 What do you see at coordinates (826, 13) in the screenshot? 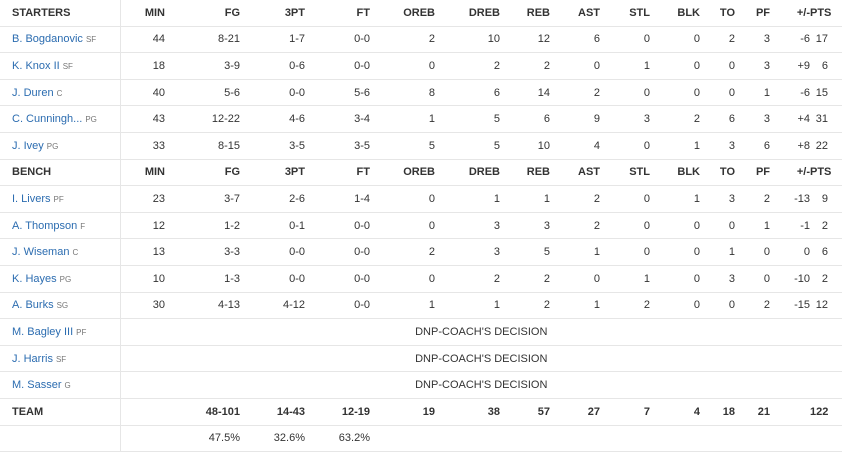
I see `column-header-pts: PTS` at bounding box center [826, 13].